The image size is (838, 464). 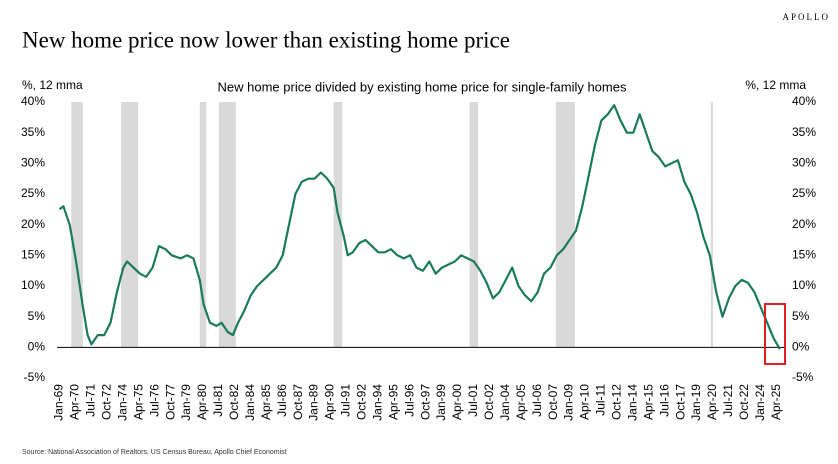 I want to click on y-tick-label: 0%, so click(x=37, y=347).